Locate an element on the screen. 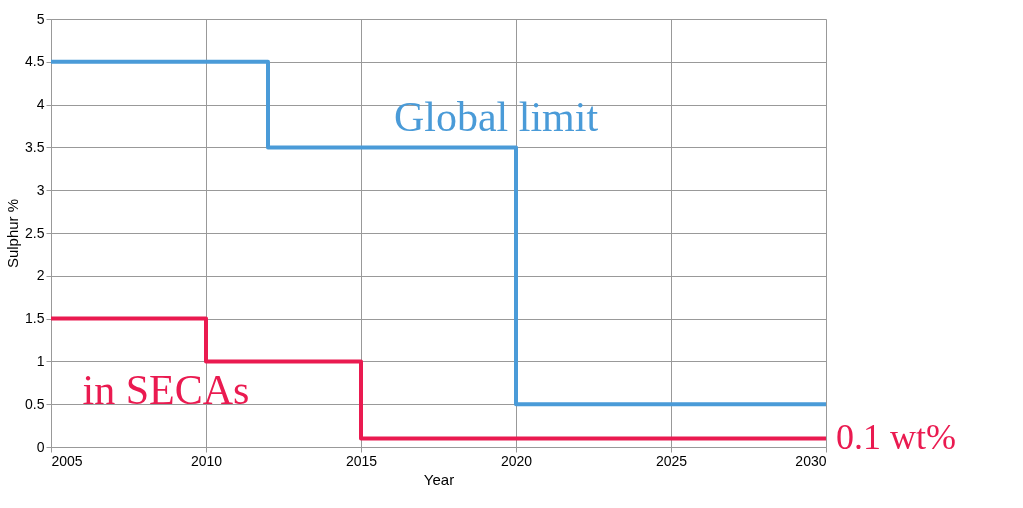 The image size is (1023, 508). y-axis-title: Sulphur % is located at coordinates (13, 233).